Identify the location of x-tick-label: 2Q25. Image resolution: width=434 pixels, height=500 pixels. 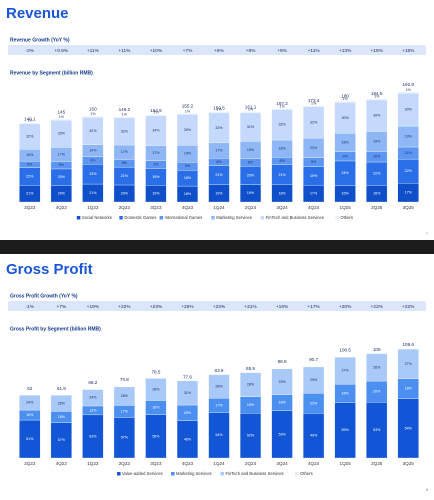
(377, 207).